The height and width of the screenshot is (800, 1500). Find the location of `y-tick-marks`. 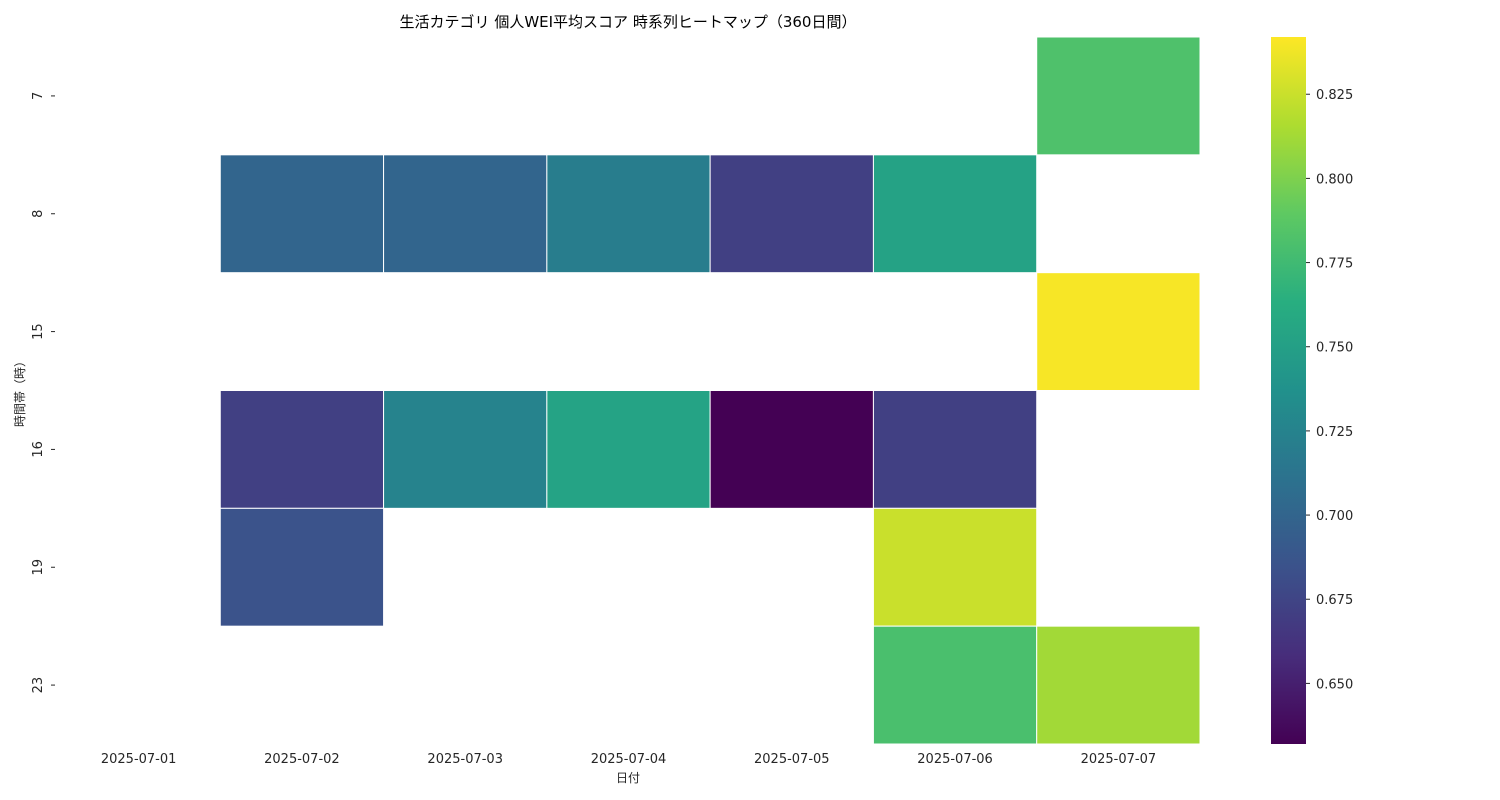

y-tick-marks is located at coordinates (53, 390).